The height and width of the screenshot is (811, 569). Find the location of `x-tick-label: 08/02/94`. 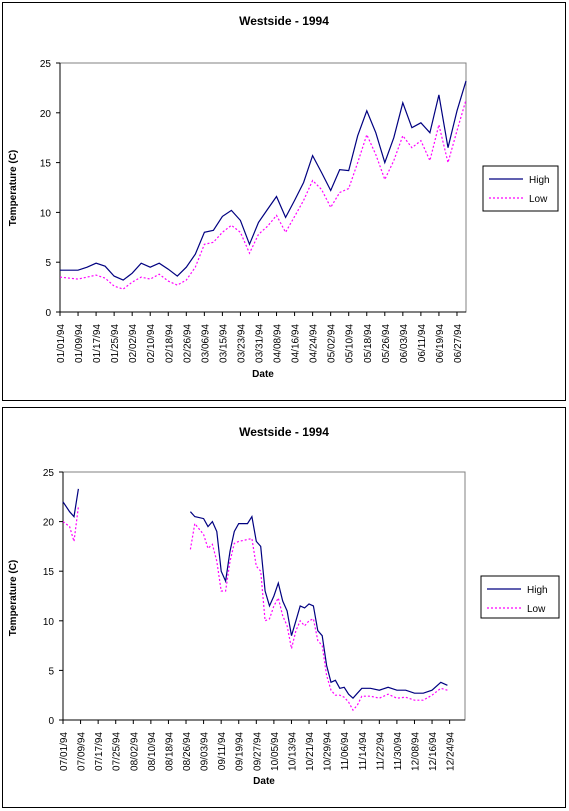

x-tick-label: 08/02/94 is located at coordinates (134, 751).